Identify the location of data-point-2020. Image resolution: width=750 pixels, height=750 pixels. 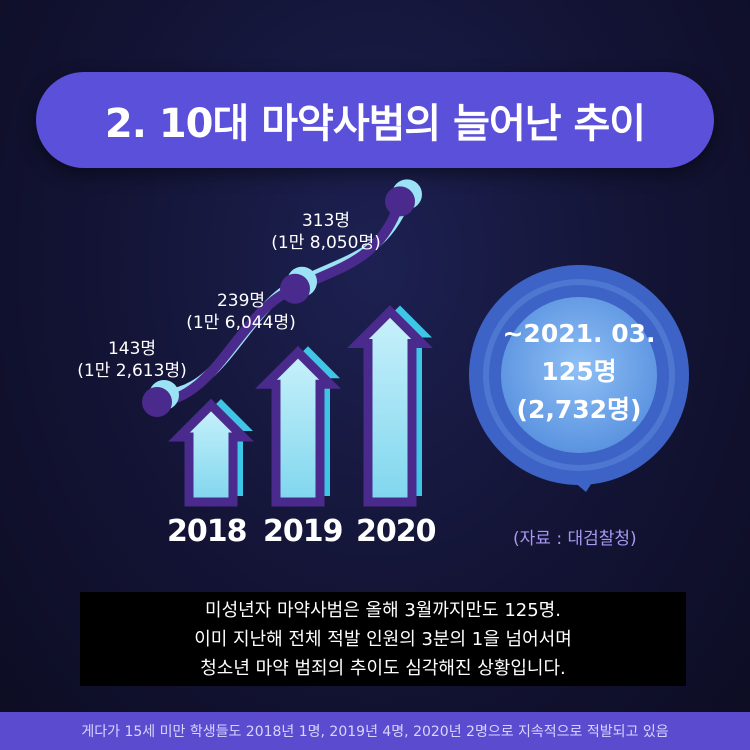
(400, 201).